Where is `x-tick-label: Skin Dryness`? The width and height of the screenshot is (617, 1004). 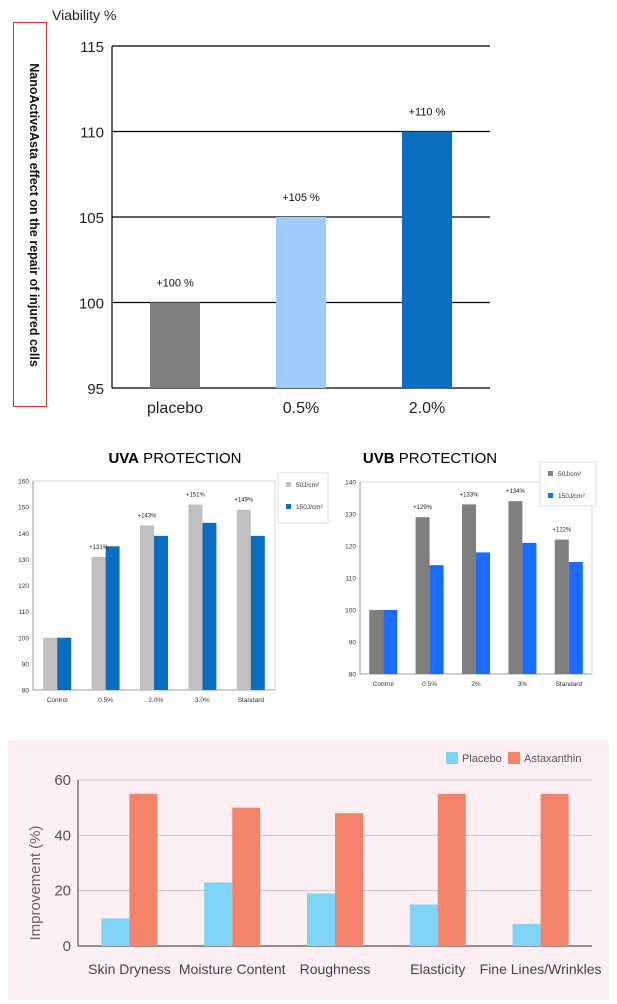 x-tick-label: Skin Dryness is located at coordinates (129, 969).